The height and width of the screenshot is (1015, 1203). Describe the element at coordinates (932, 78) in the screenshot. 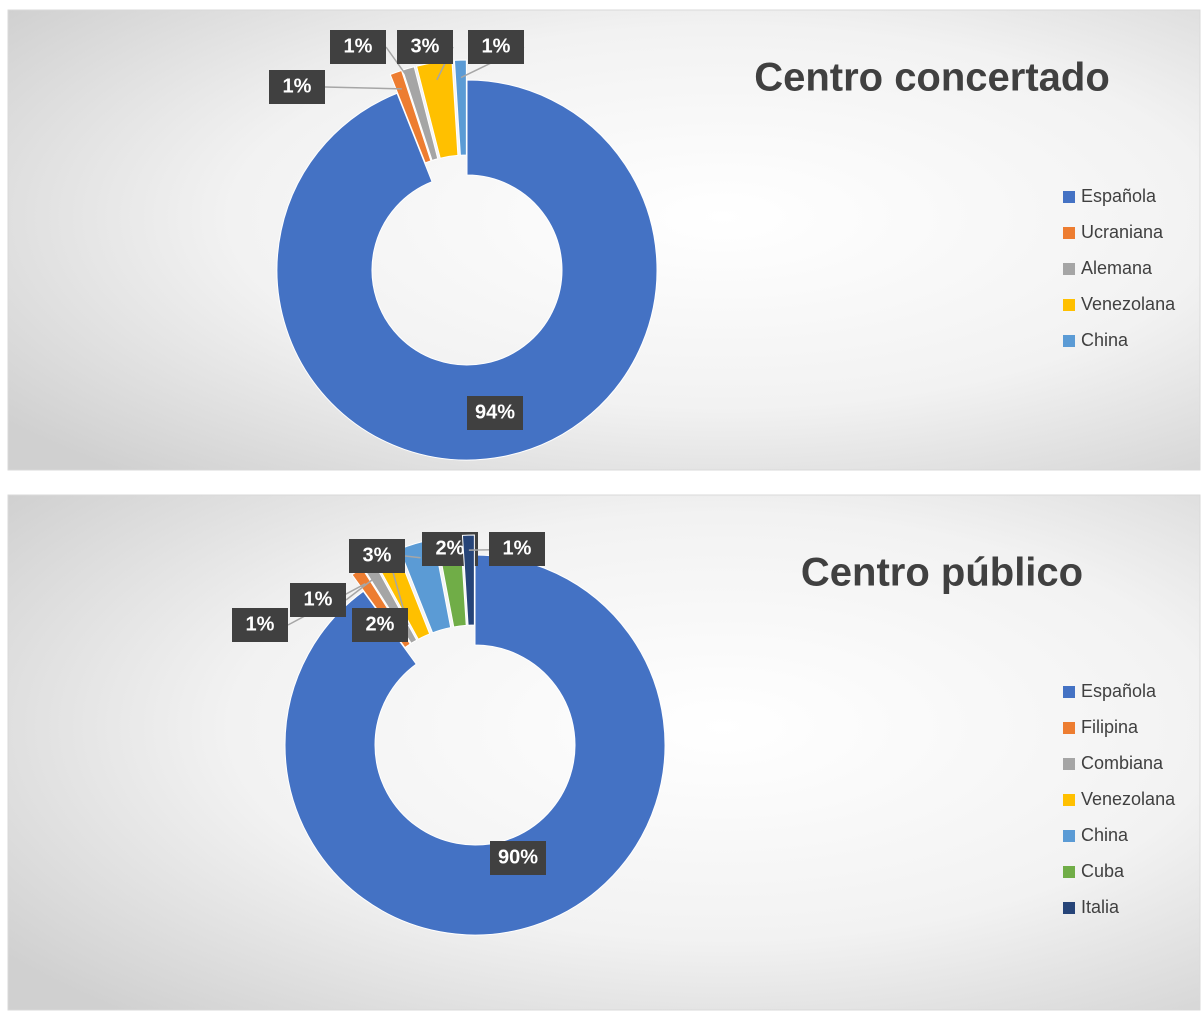

I see `chart-title: Centro concertado` at that location.